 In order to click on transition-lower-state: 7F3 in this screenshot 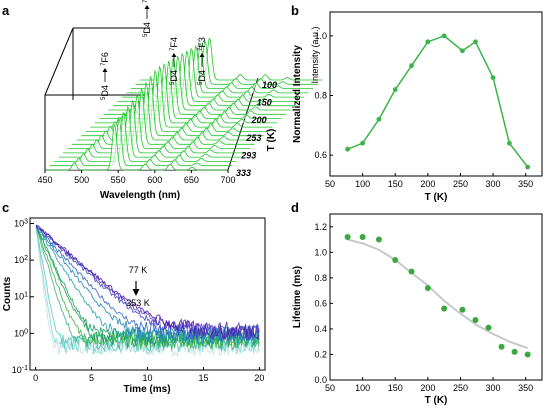, I will do `click(202, 44)`.